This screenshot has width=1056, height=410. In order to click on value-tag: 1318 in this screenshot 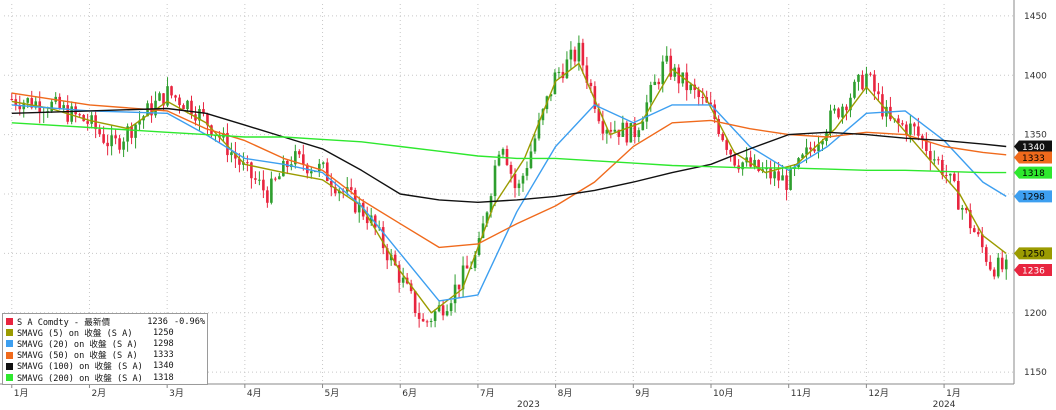, I will do `click(1033, 172)`.